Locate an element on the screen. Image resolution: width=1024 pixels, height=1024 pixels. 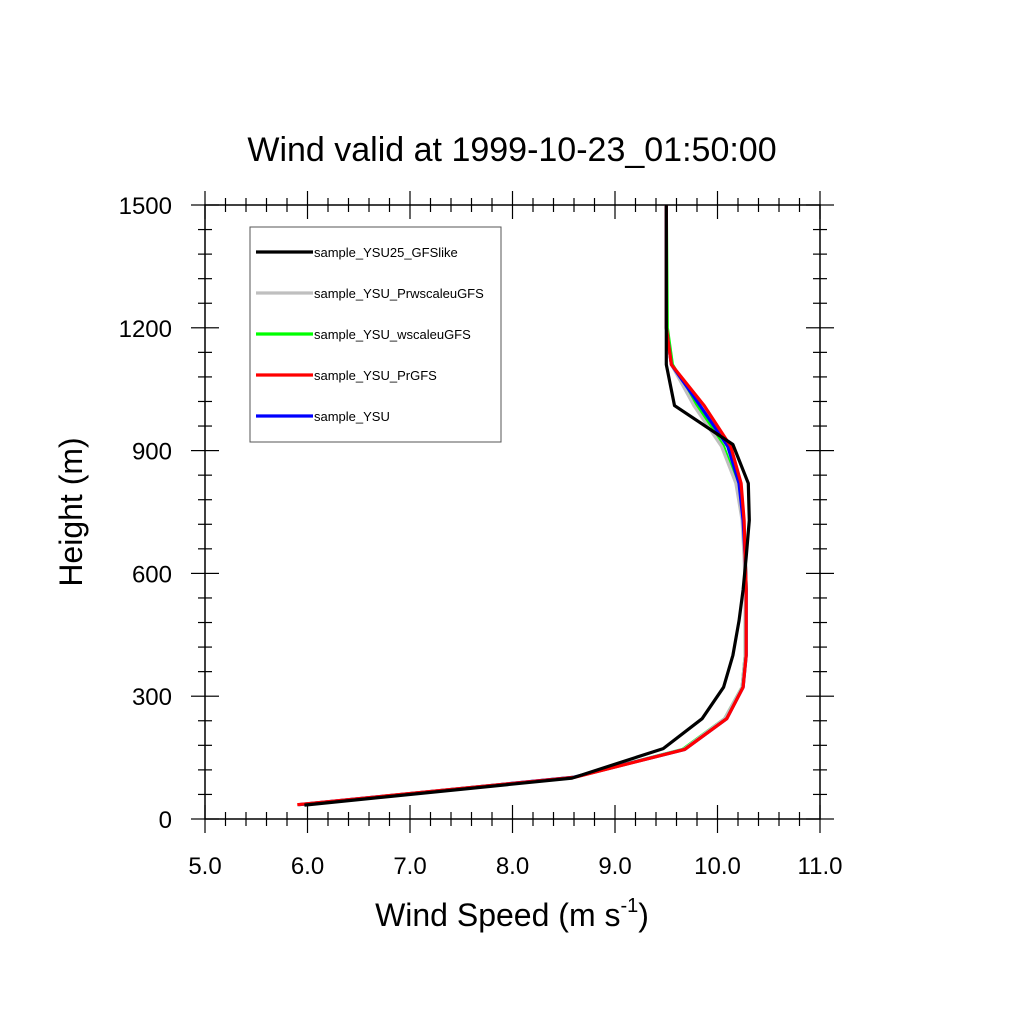
x-axis-label-suffix: ) is located at coordinates (643, 915).